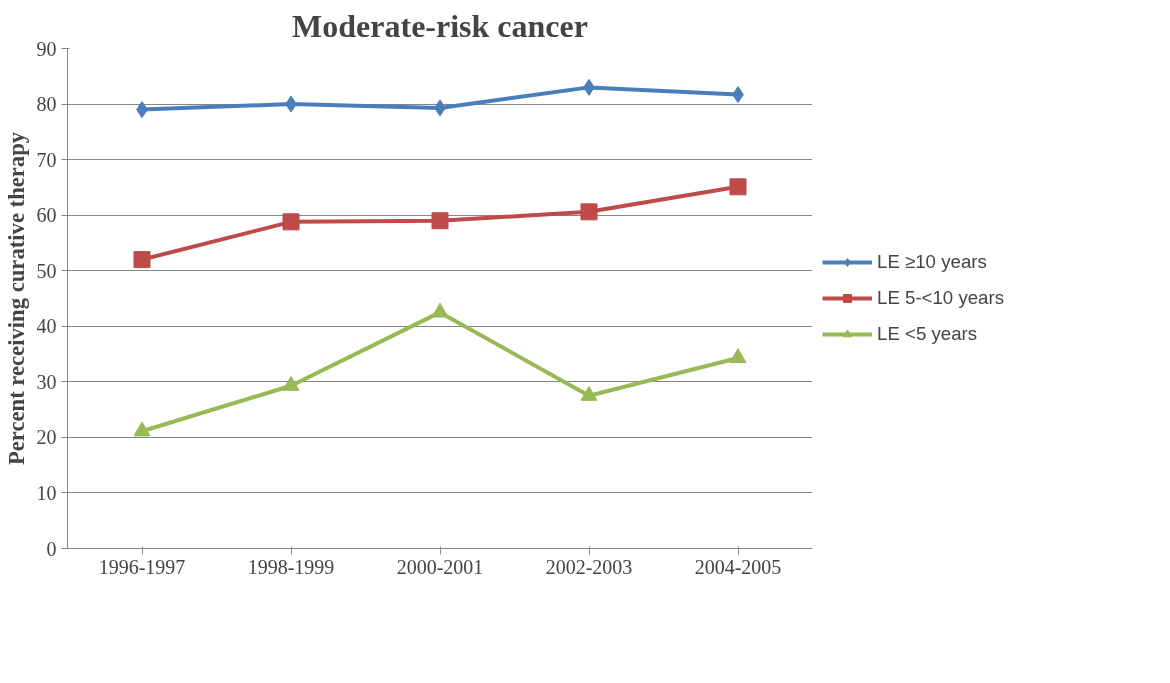  Describe the element at coordinates (142, 566) in the screenshot. I see `x-tick-label: 1996-1997` at that location.